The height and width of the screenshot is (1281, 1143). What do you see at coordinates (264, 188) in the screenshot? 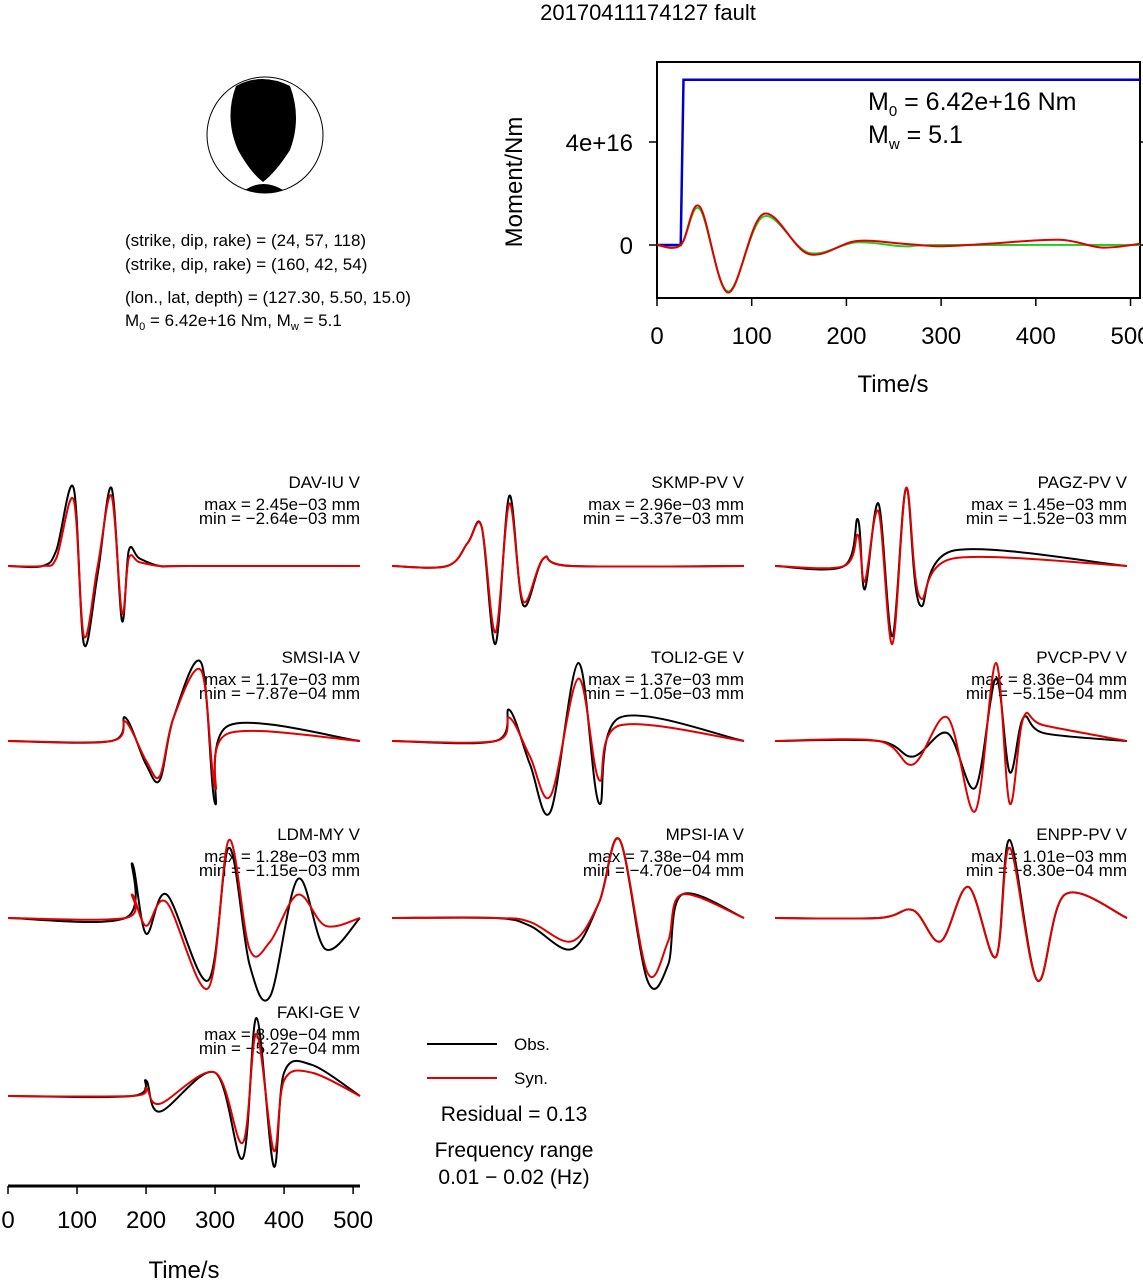
I see `beachball-lower-lobe` at bounding box center [264, 188].